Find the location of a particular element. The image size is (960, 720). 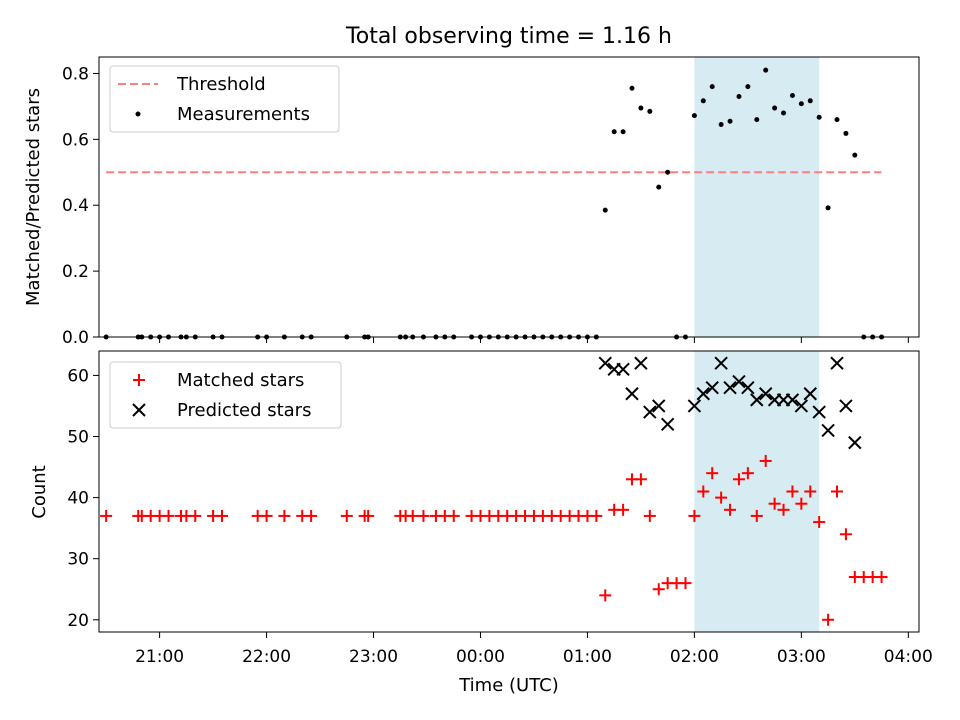

legend-matched-swatch is located at coordinates (139, 380).